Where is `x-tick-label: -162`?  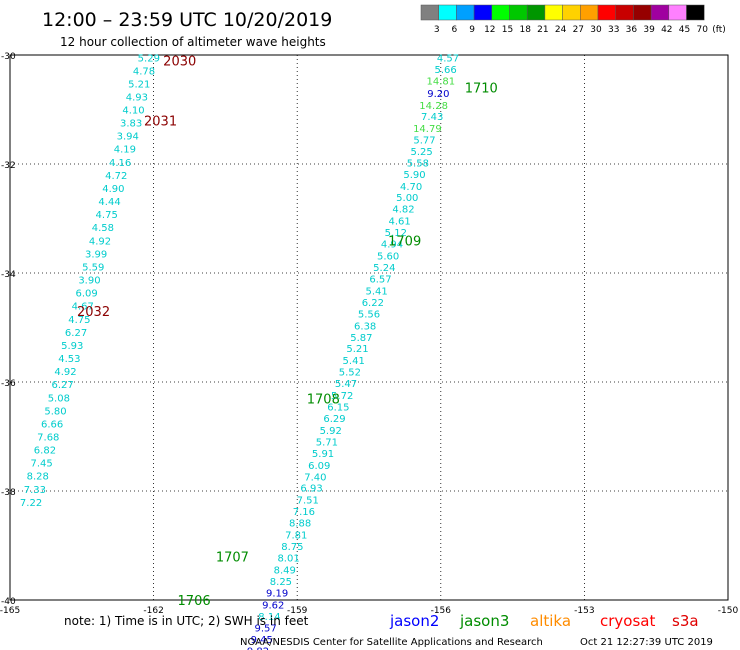 x-tick-label: -162 is located at coordinates (153, 611).